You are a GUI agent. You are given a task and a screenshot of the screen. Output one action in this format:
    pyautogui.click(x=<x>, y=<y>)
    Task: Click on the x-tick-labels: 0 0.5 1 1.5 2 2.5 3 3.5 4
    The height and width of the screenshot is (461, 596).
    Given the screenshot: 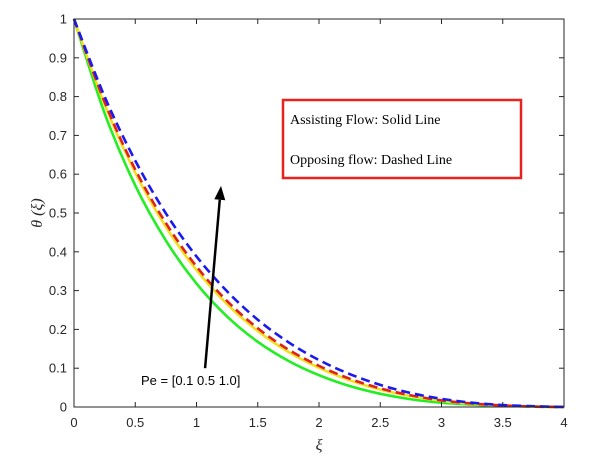 What is the action you would take?
    pyautogui.click(x=318, y=422)
    